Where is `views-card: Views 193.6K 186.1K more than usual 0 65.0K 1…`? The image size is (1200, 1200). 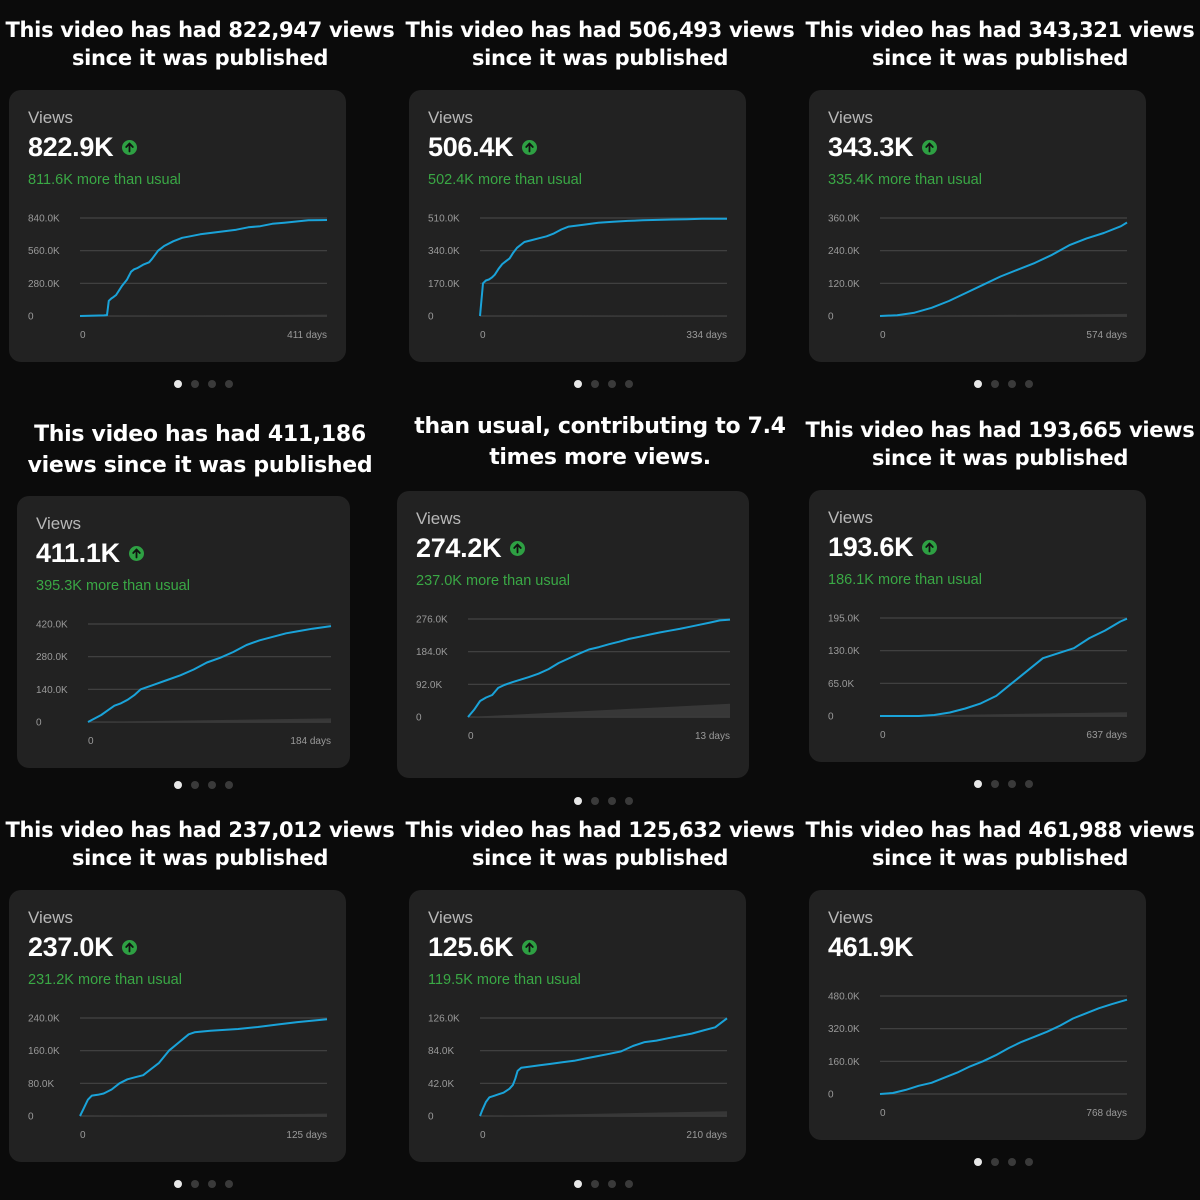 views-card: Views 193.6K 186.1K more than usual 0 65.0K 1… is located at coordinates (977, 626).